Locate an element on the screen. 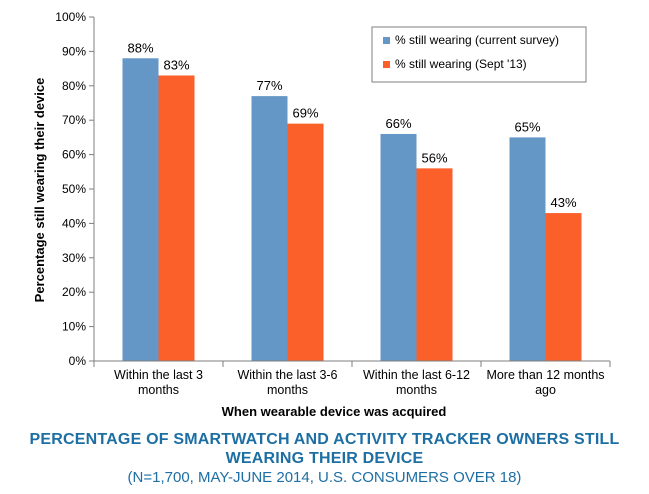 Image resolution: width=649 pixels, height=494 pixels. bar-value-label: 66% is located at coordinates (398, 123).